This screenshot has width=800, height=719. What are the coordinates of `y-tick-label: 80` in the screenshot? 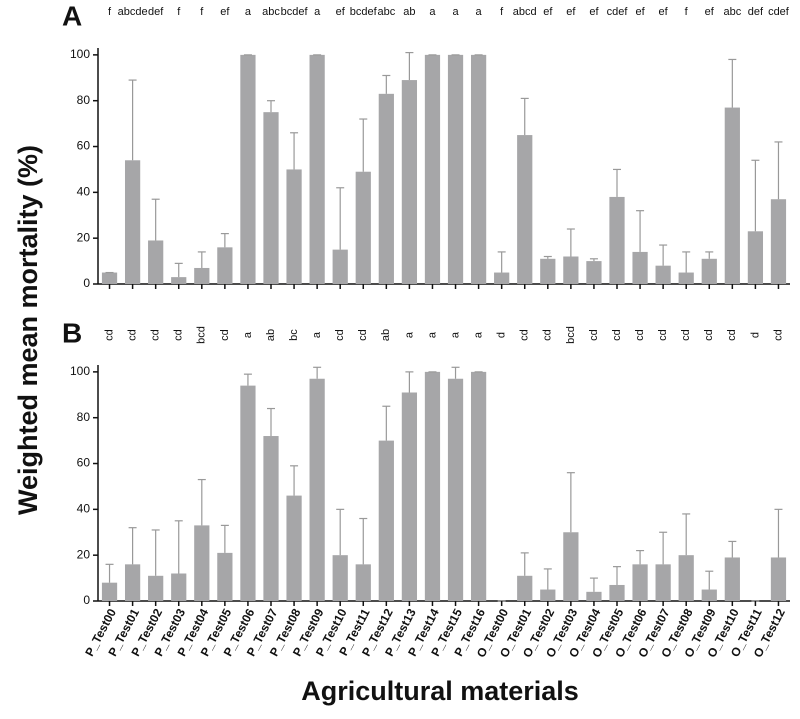 It's located at (84, 100).